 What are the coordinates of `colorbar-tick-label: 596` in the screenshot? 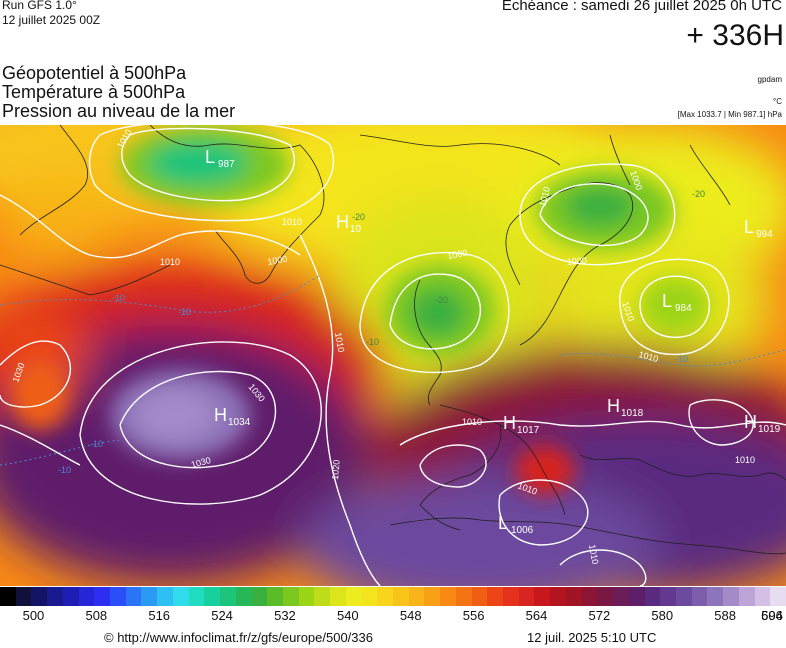 It's located at (772, 615).